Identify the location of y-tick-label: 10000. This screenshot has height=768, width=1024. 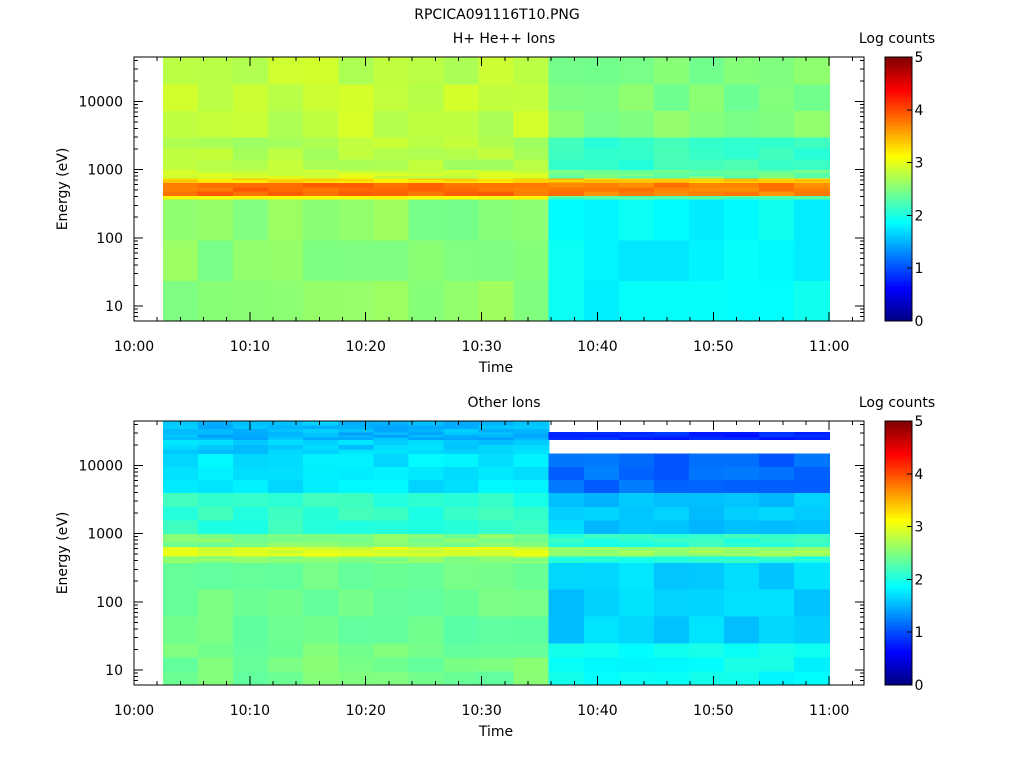
(100, 103).